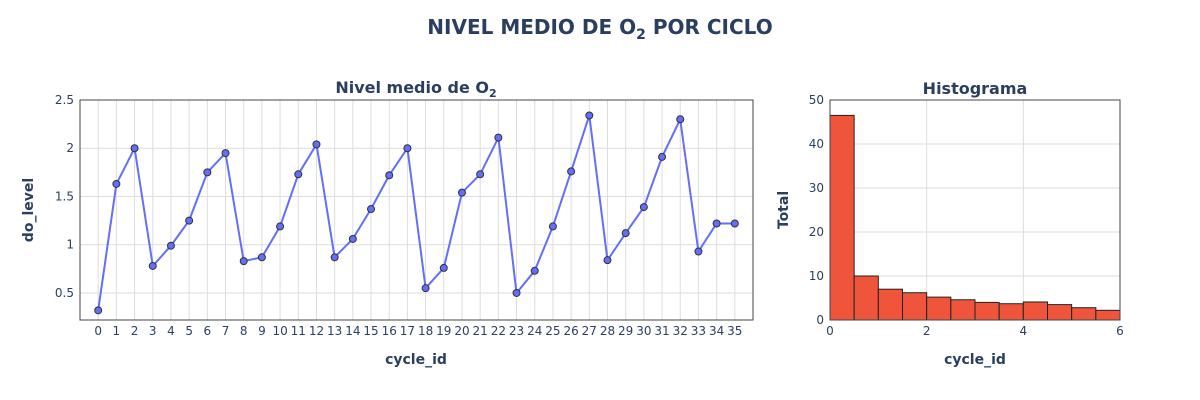 The height and width of the screenshot is (400, 1200). What do you see at coordinates (135, 331) in the screenshot?
I see `line-chart-x-tick-label: 2` at bounding box center [135, 331].